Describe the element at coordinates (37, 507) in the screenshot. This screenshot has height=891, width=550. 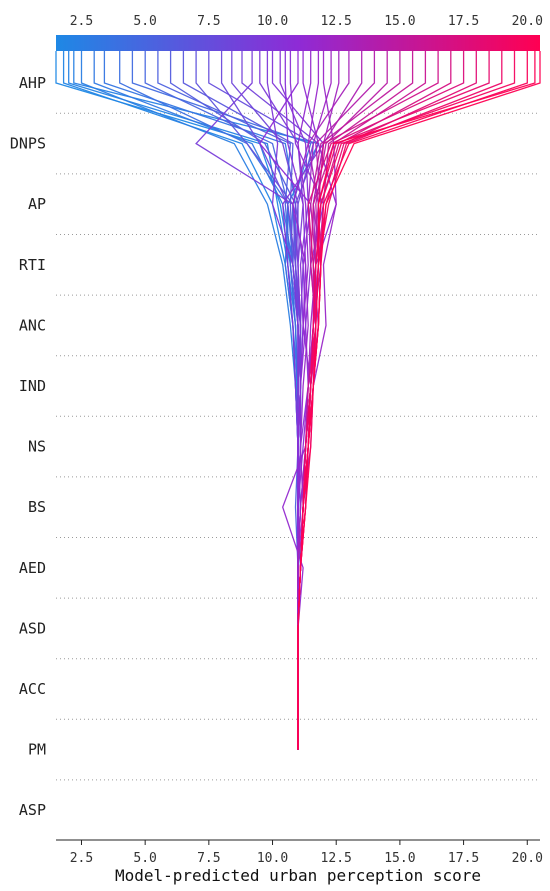
I see `feature-label: BS` at that location.